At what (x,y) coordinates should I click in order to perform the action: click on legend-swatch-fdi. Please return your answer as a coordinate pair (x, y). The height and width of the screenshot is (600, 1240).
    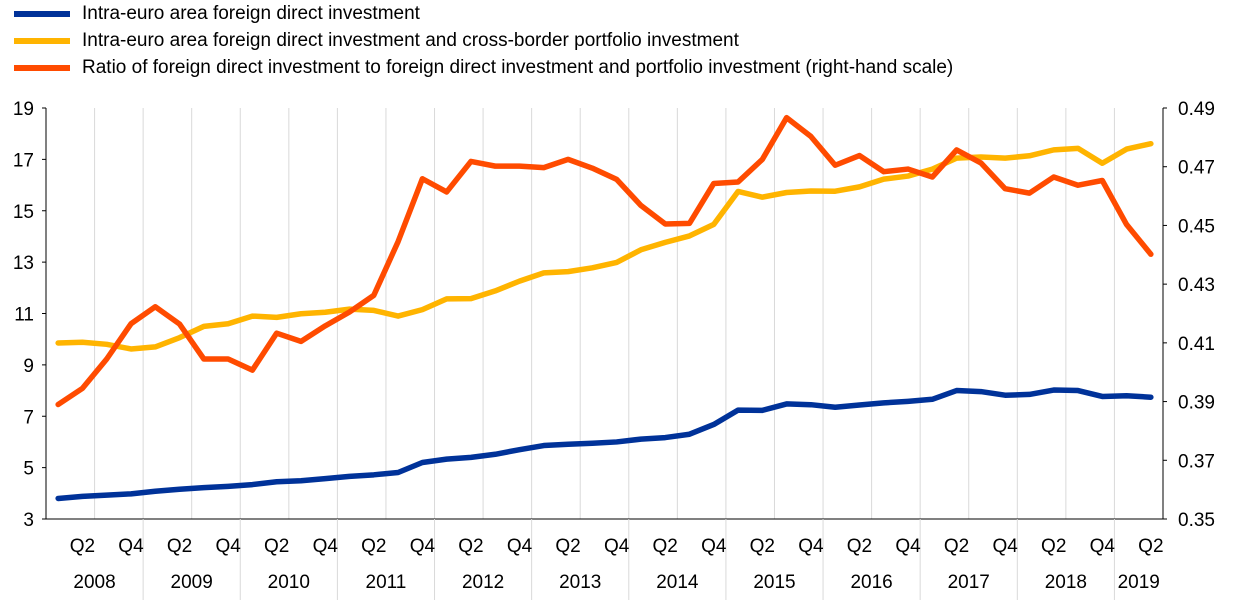
    Looking at the image, I should click on (42, 13).